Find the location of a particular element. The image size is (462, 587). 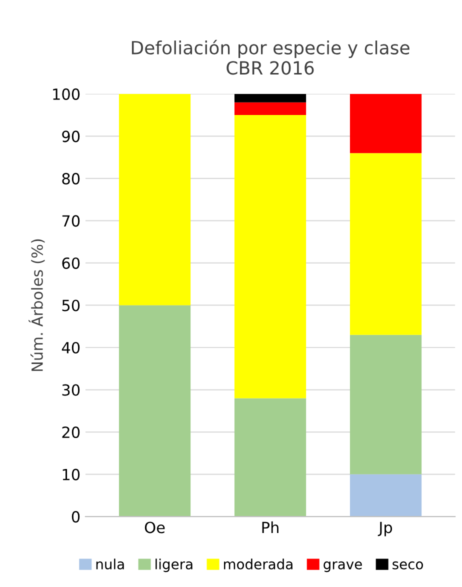

legend-label: ligera is located at coordinates (174, 565).